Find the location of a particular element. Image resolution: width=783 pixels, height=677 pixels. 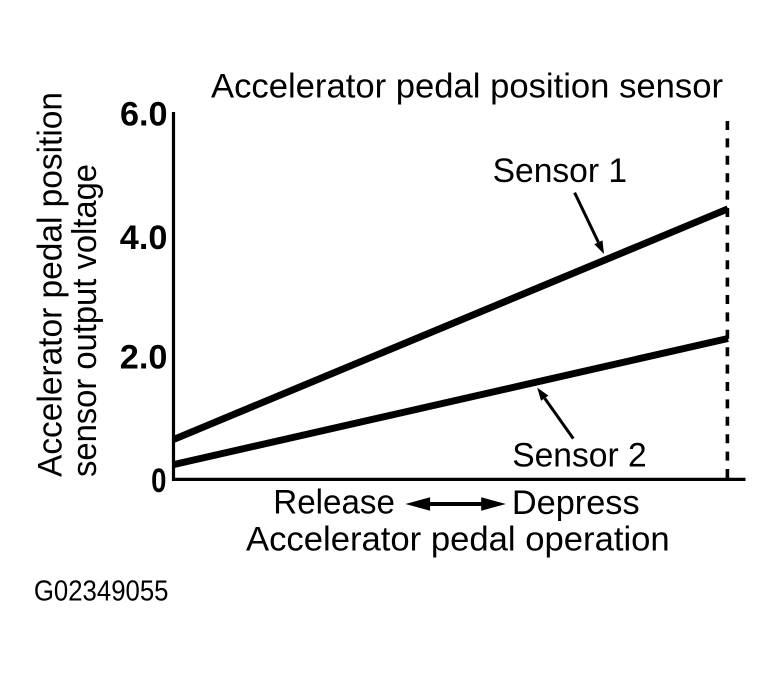

svg-text: Depress is located at coordinates (576, 503).